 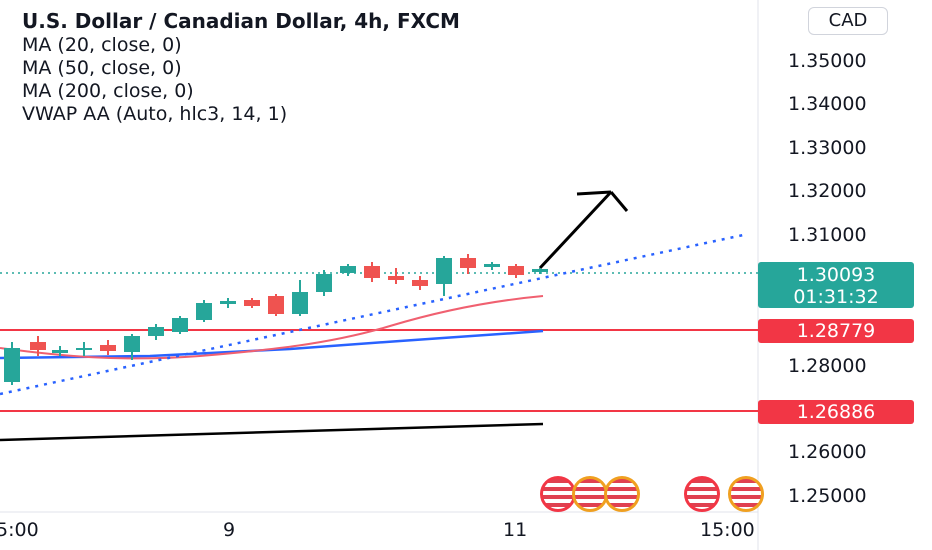 What do you see at coordinates (827, 452) in the screenshot?
I see `price-label: 1.26000` at bounding box center [827, 452].